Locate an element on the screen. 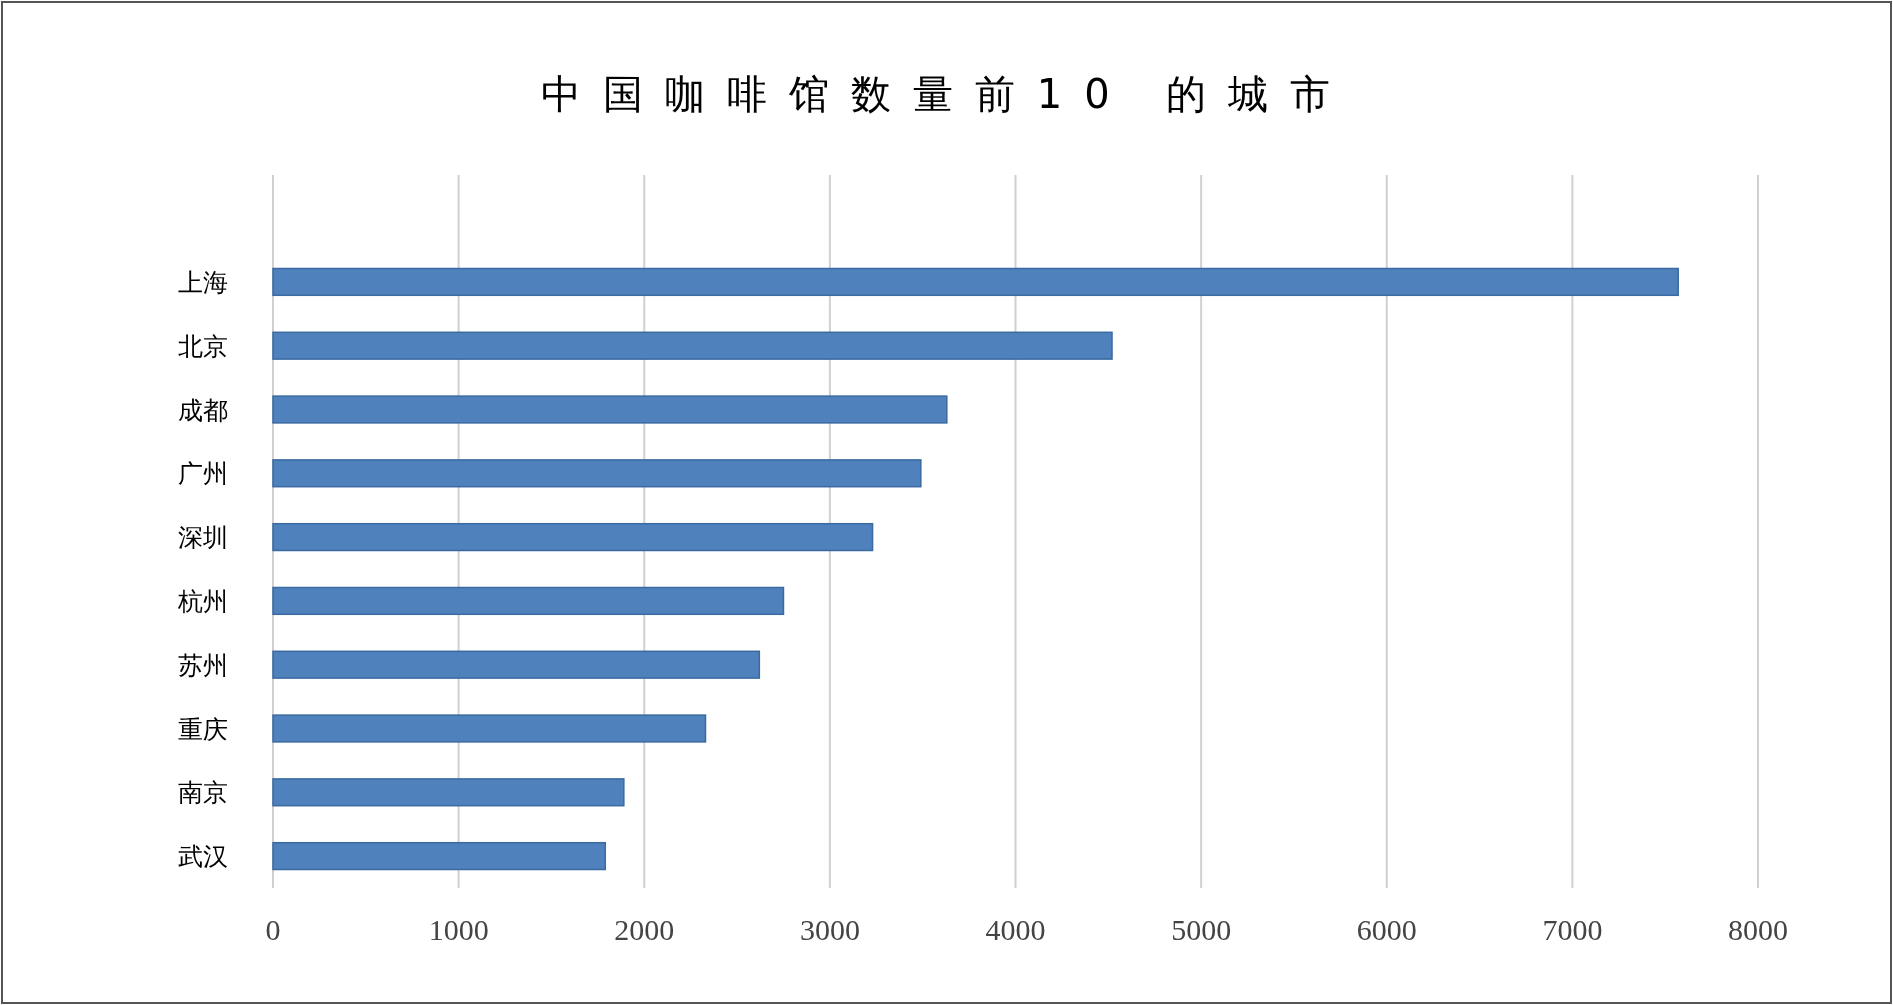  x-tick-label: 6000 is located at coordinates (1386, 929).